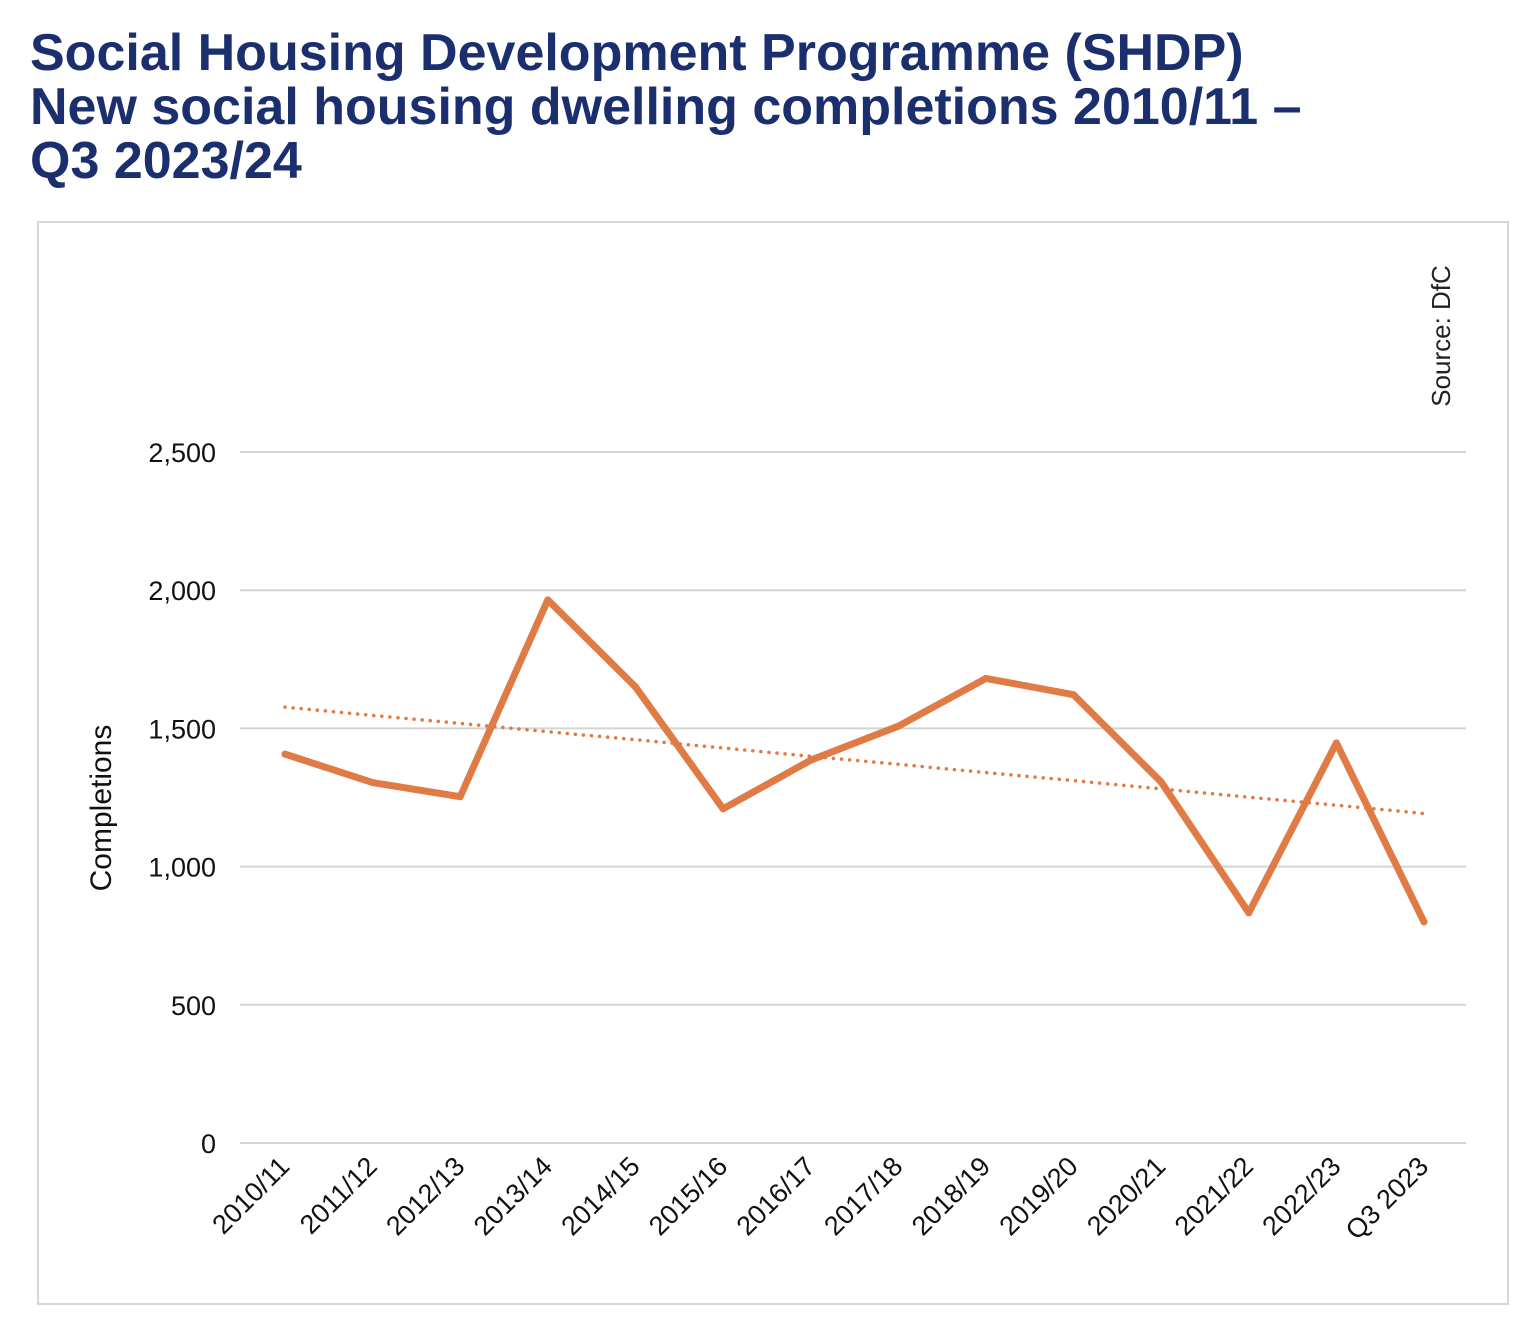 The width and height of the screenshot is (1536, 1326). Describe the element at coordinates (600, 1196) in the screenshot. I see `x-tick-label: 2014/15` at that location.